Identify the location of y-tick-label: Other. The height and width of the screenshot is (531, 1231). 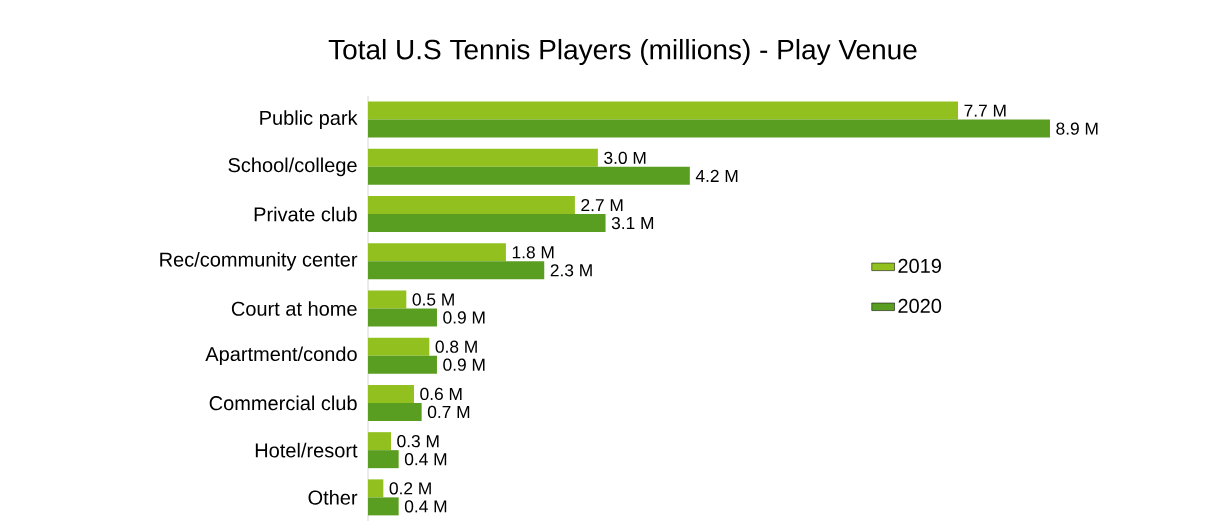
(333, 497).